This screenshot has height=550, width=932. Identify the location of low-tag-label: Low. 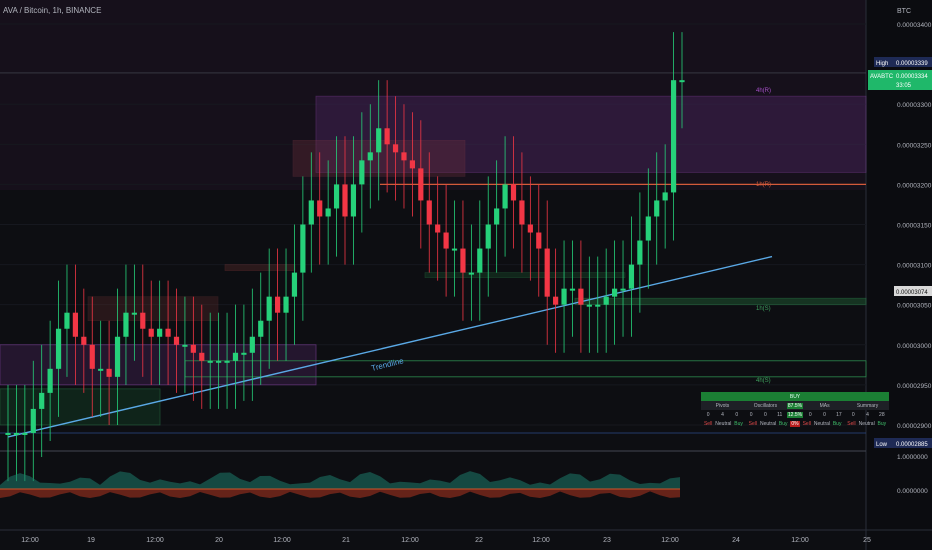
(882, 445).